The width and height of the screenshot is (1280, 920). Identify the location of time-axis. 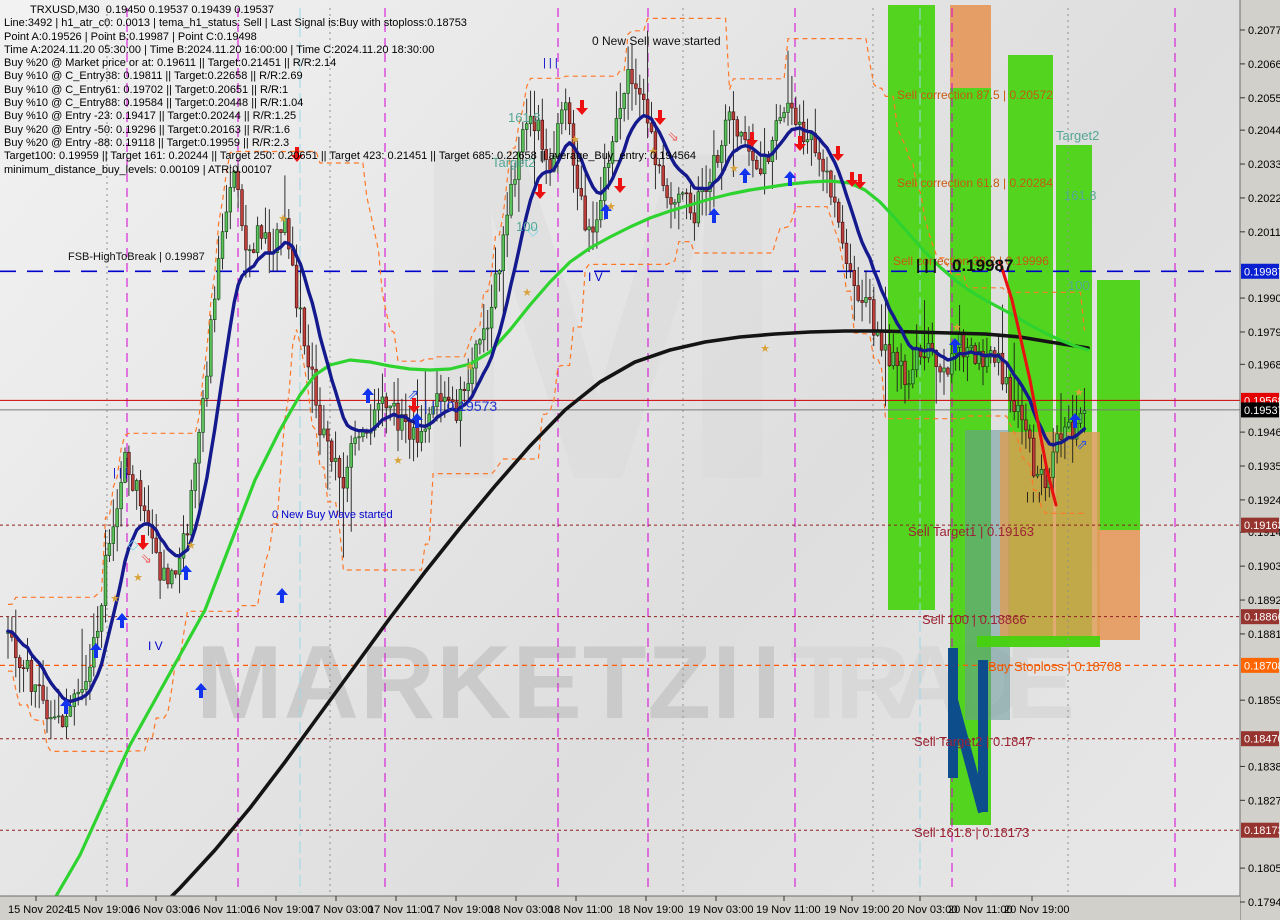
(620, 908).